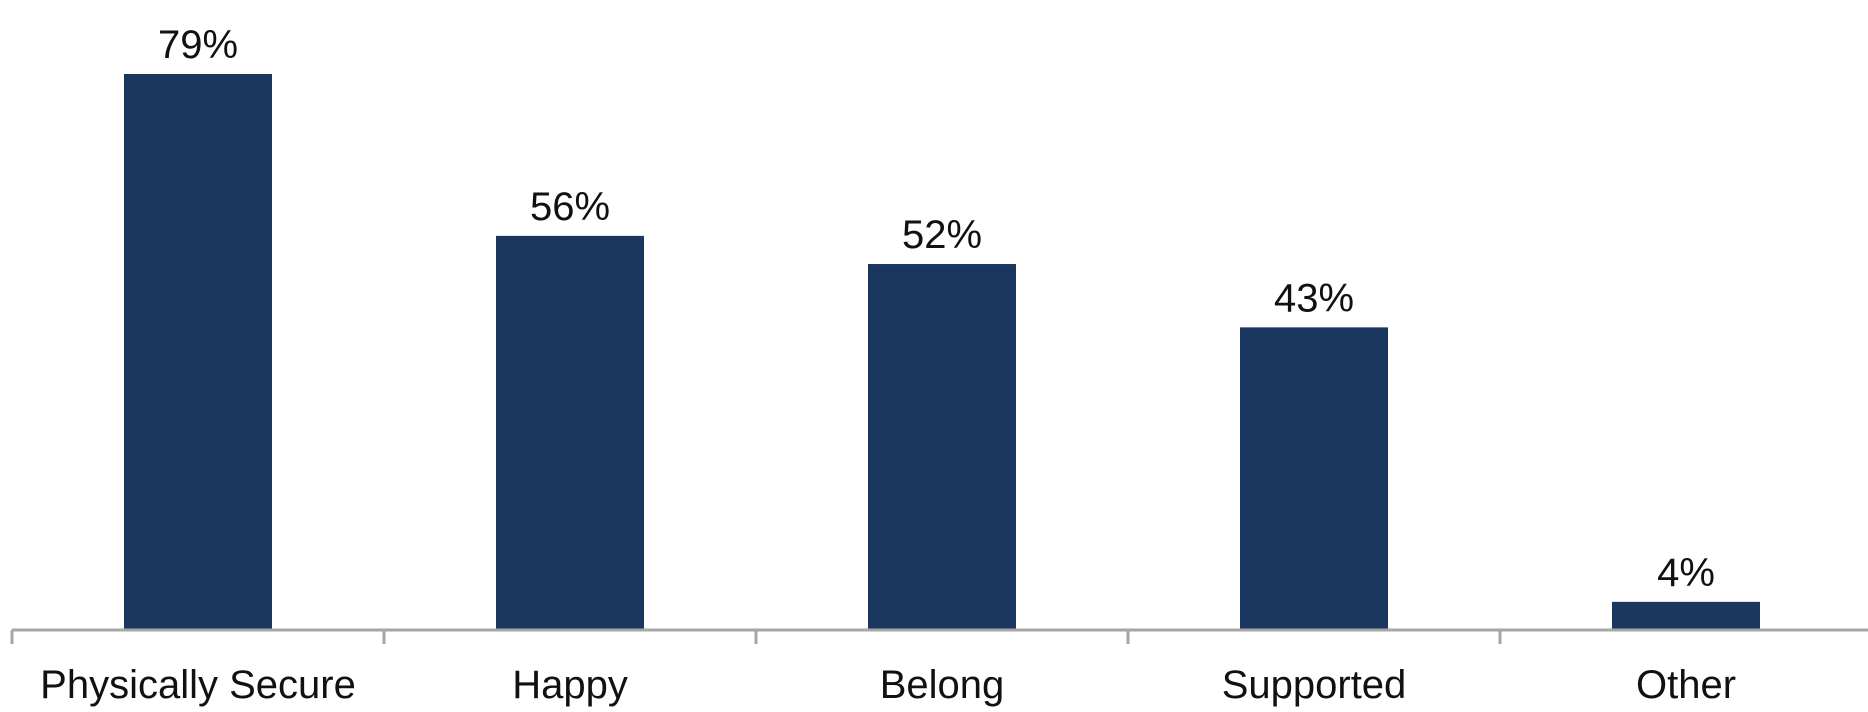  What do you see at coordinates (1314, 685) in the screenshot?
I see `x-tick-label-supported: Supported` at bounding box center [1314, 685].